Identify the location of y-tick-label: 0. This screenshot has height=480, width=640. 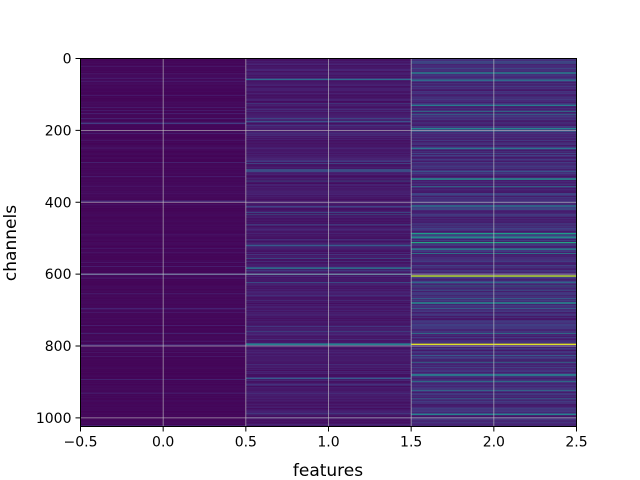
(67, 60).